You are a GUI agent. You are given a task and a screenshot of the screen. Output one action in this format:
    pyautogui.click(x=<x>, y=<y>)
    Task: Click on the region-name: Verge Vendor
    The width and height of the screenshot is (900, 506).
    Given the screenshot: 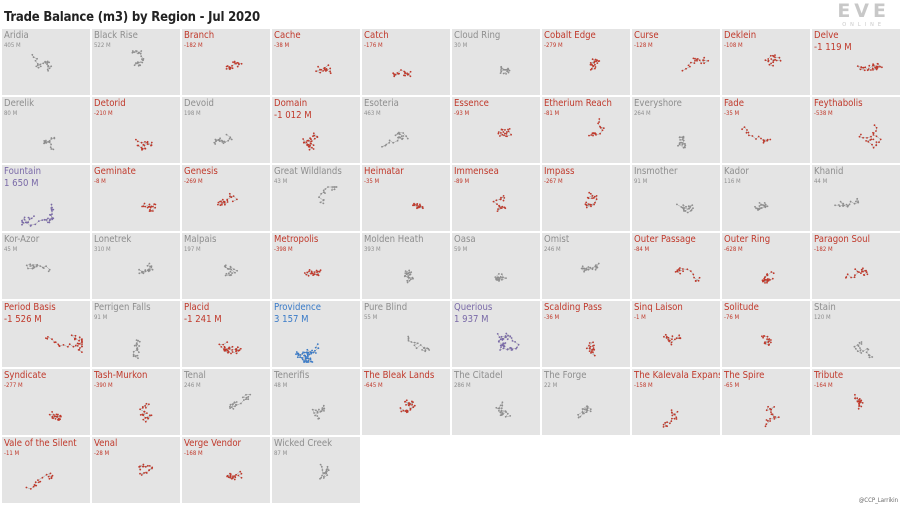 What is the action you would take?
    pyautogui.click(x=213, y=443)
    